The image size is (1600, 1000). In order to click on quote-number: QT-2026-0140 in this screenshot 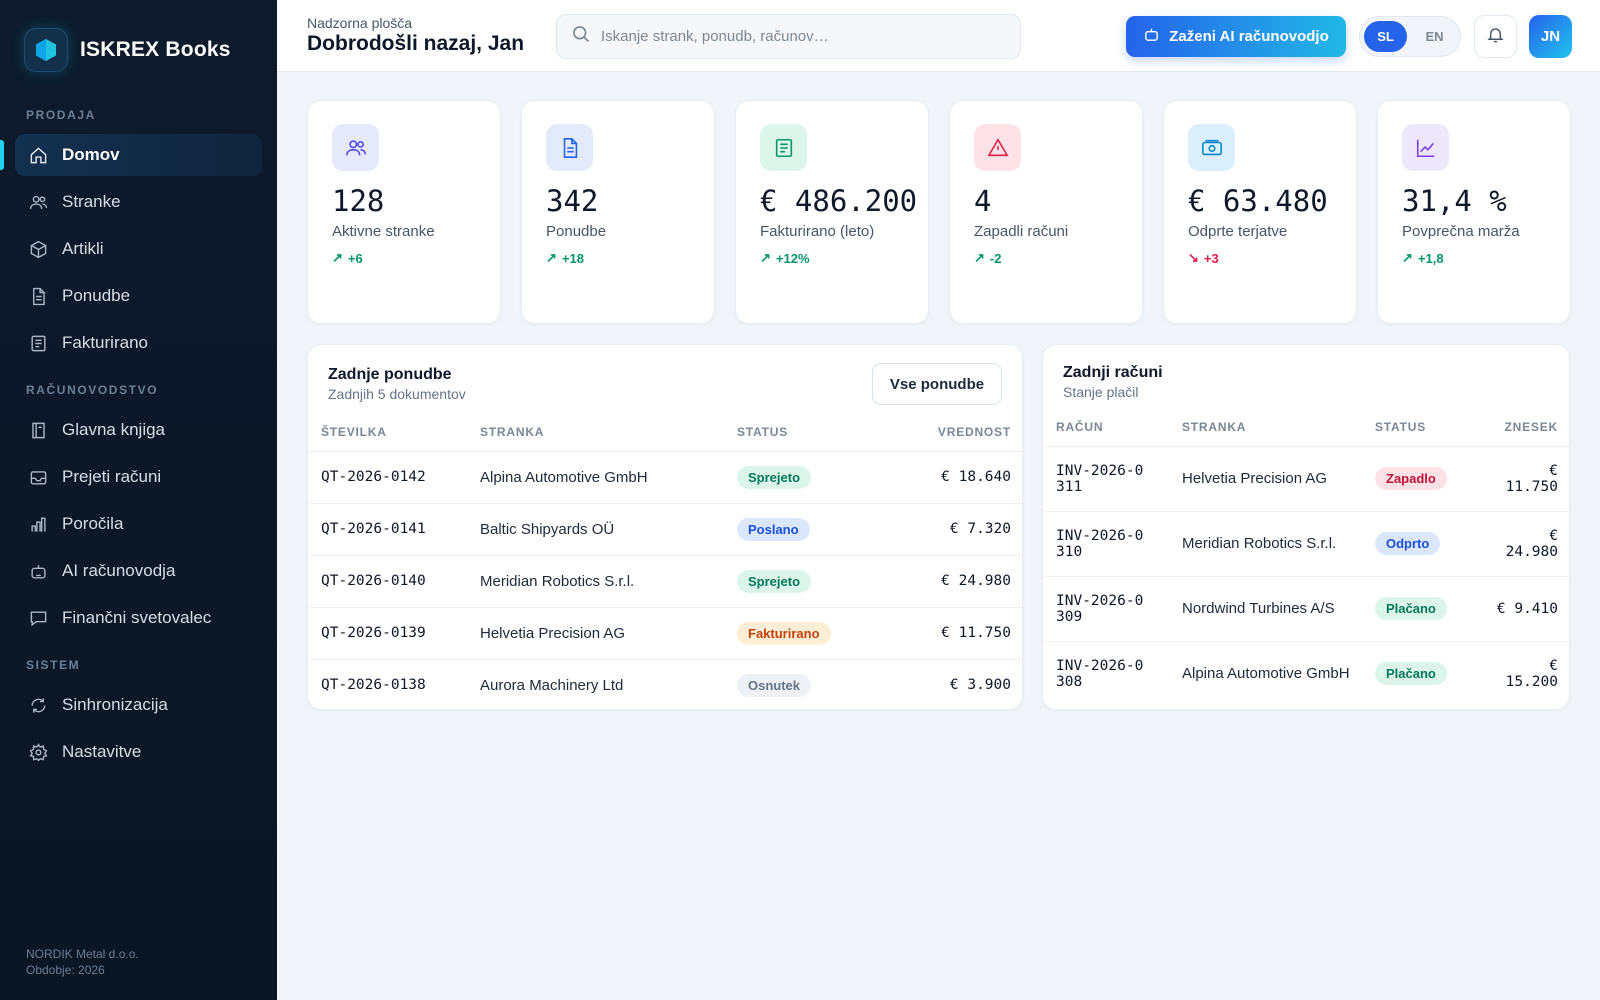, I will do `click(394, 581)`.